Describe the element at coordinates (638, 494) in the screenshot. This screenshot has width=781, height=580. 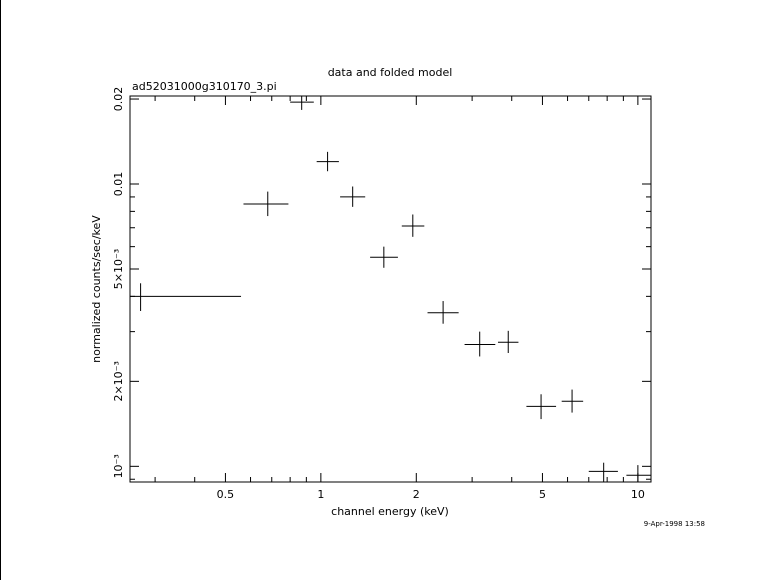
I see `x-tick-label: 10` at that location.